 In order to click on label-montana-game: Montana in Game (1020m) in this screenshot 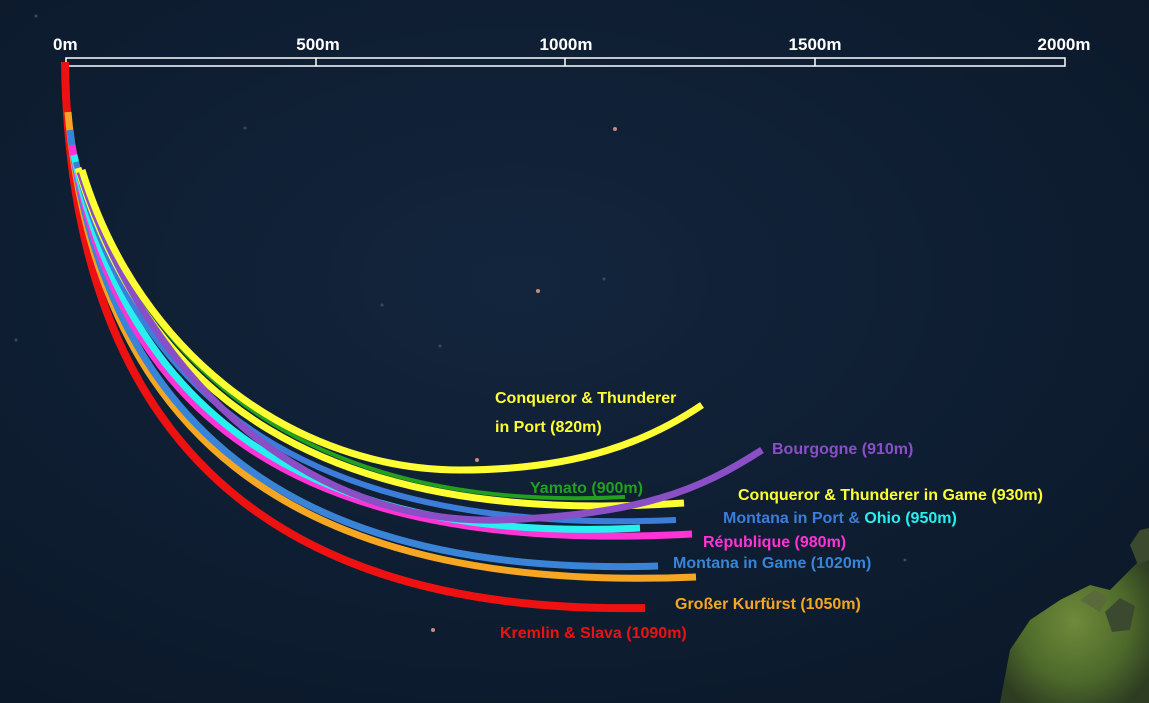, I will do `click(772, 563)`.